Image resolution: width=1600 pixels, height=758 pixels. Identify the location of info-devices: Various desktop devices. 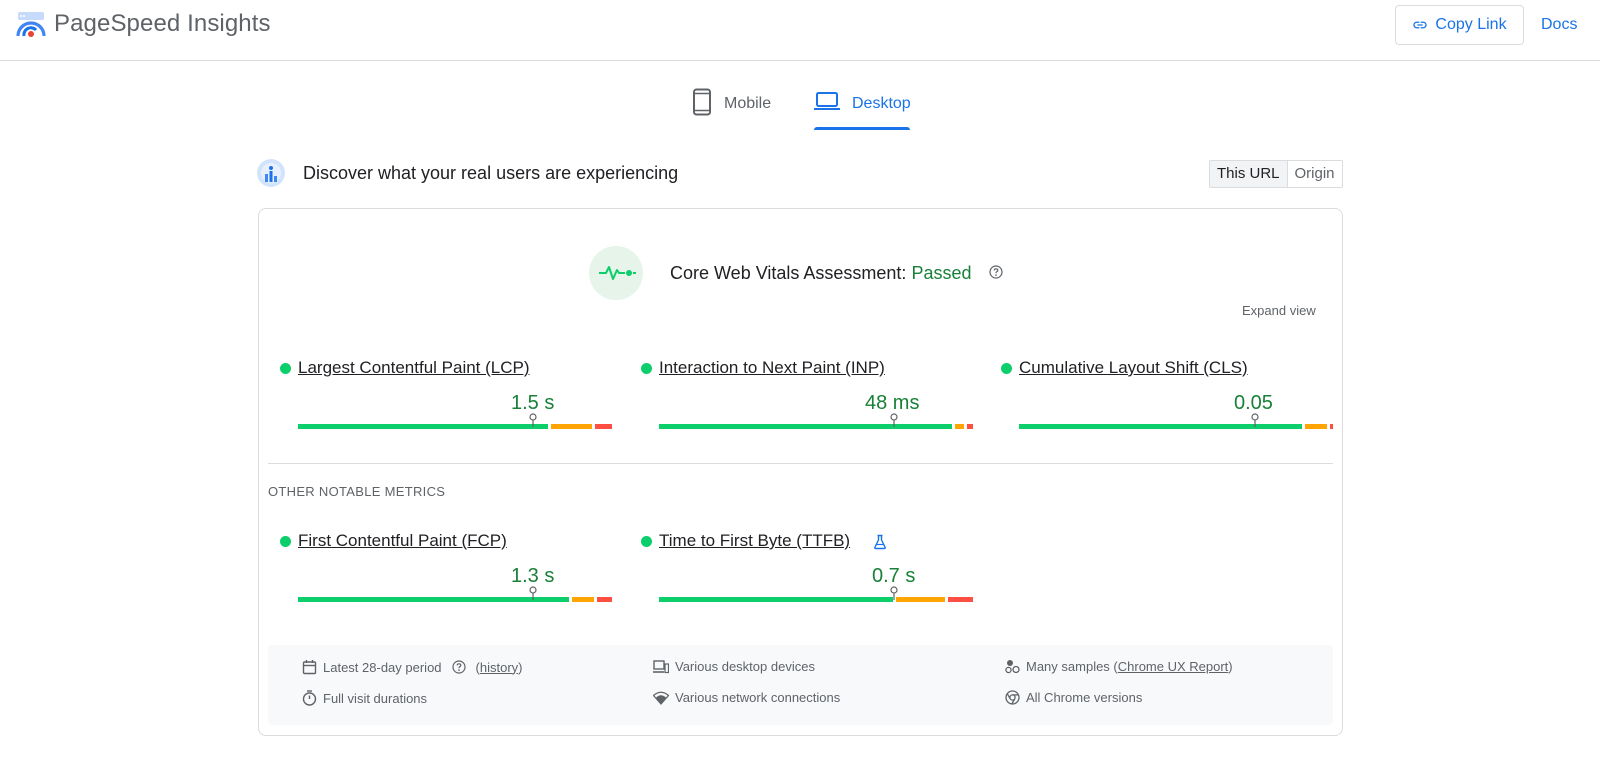
(734, 666).